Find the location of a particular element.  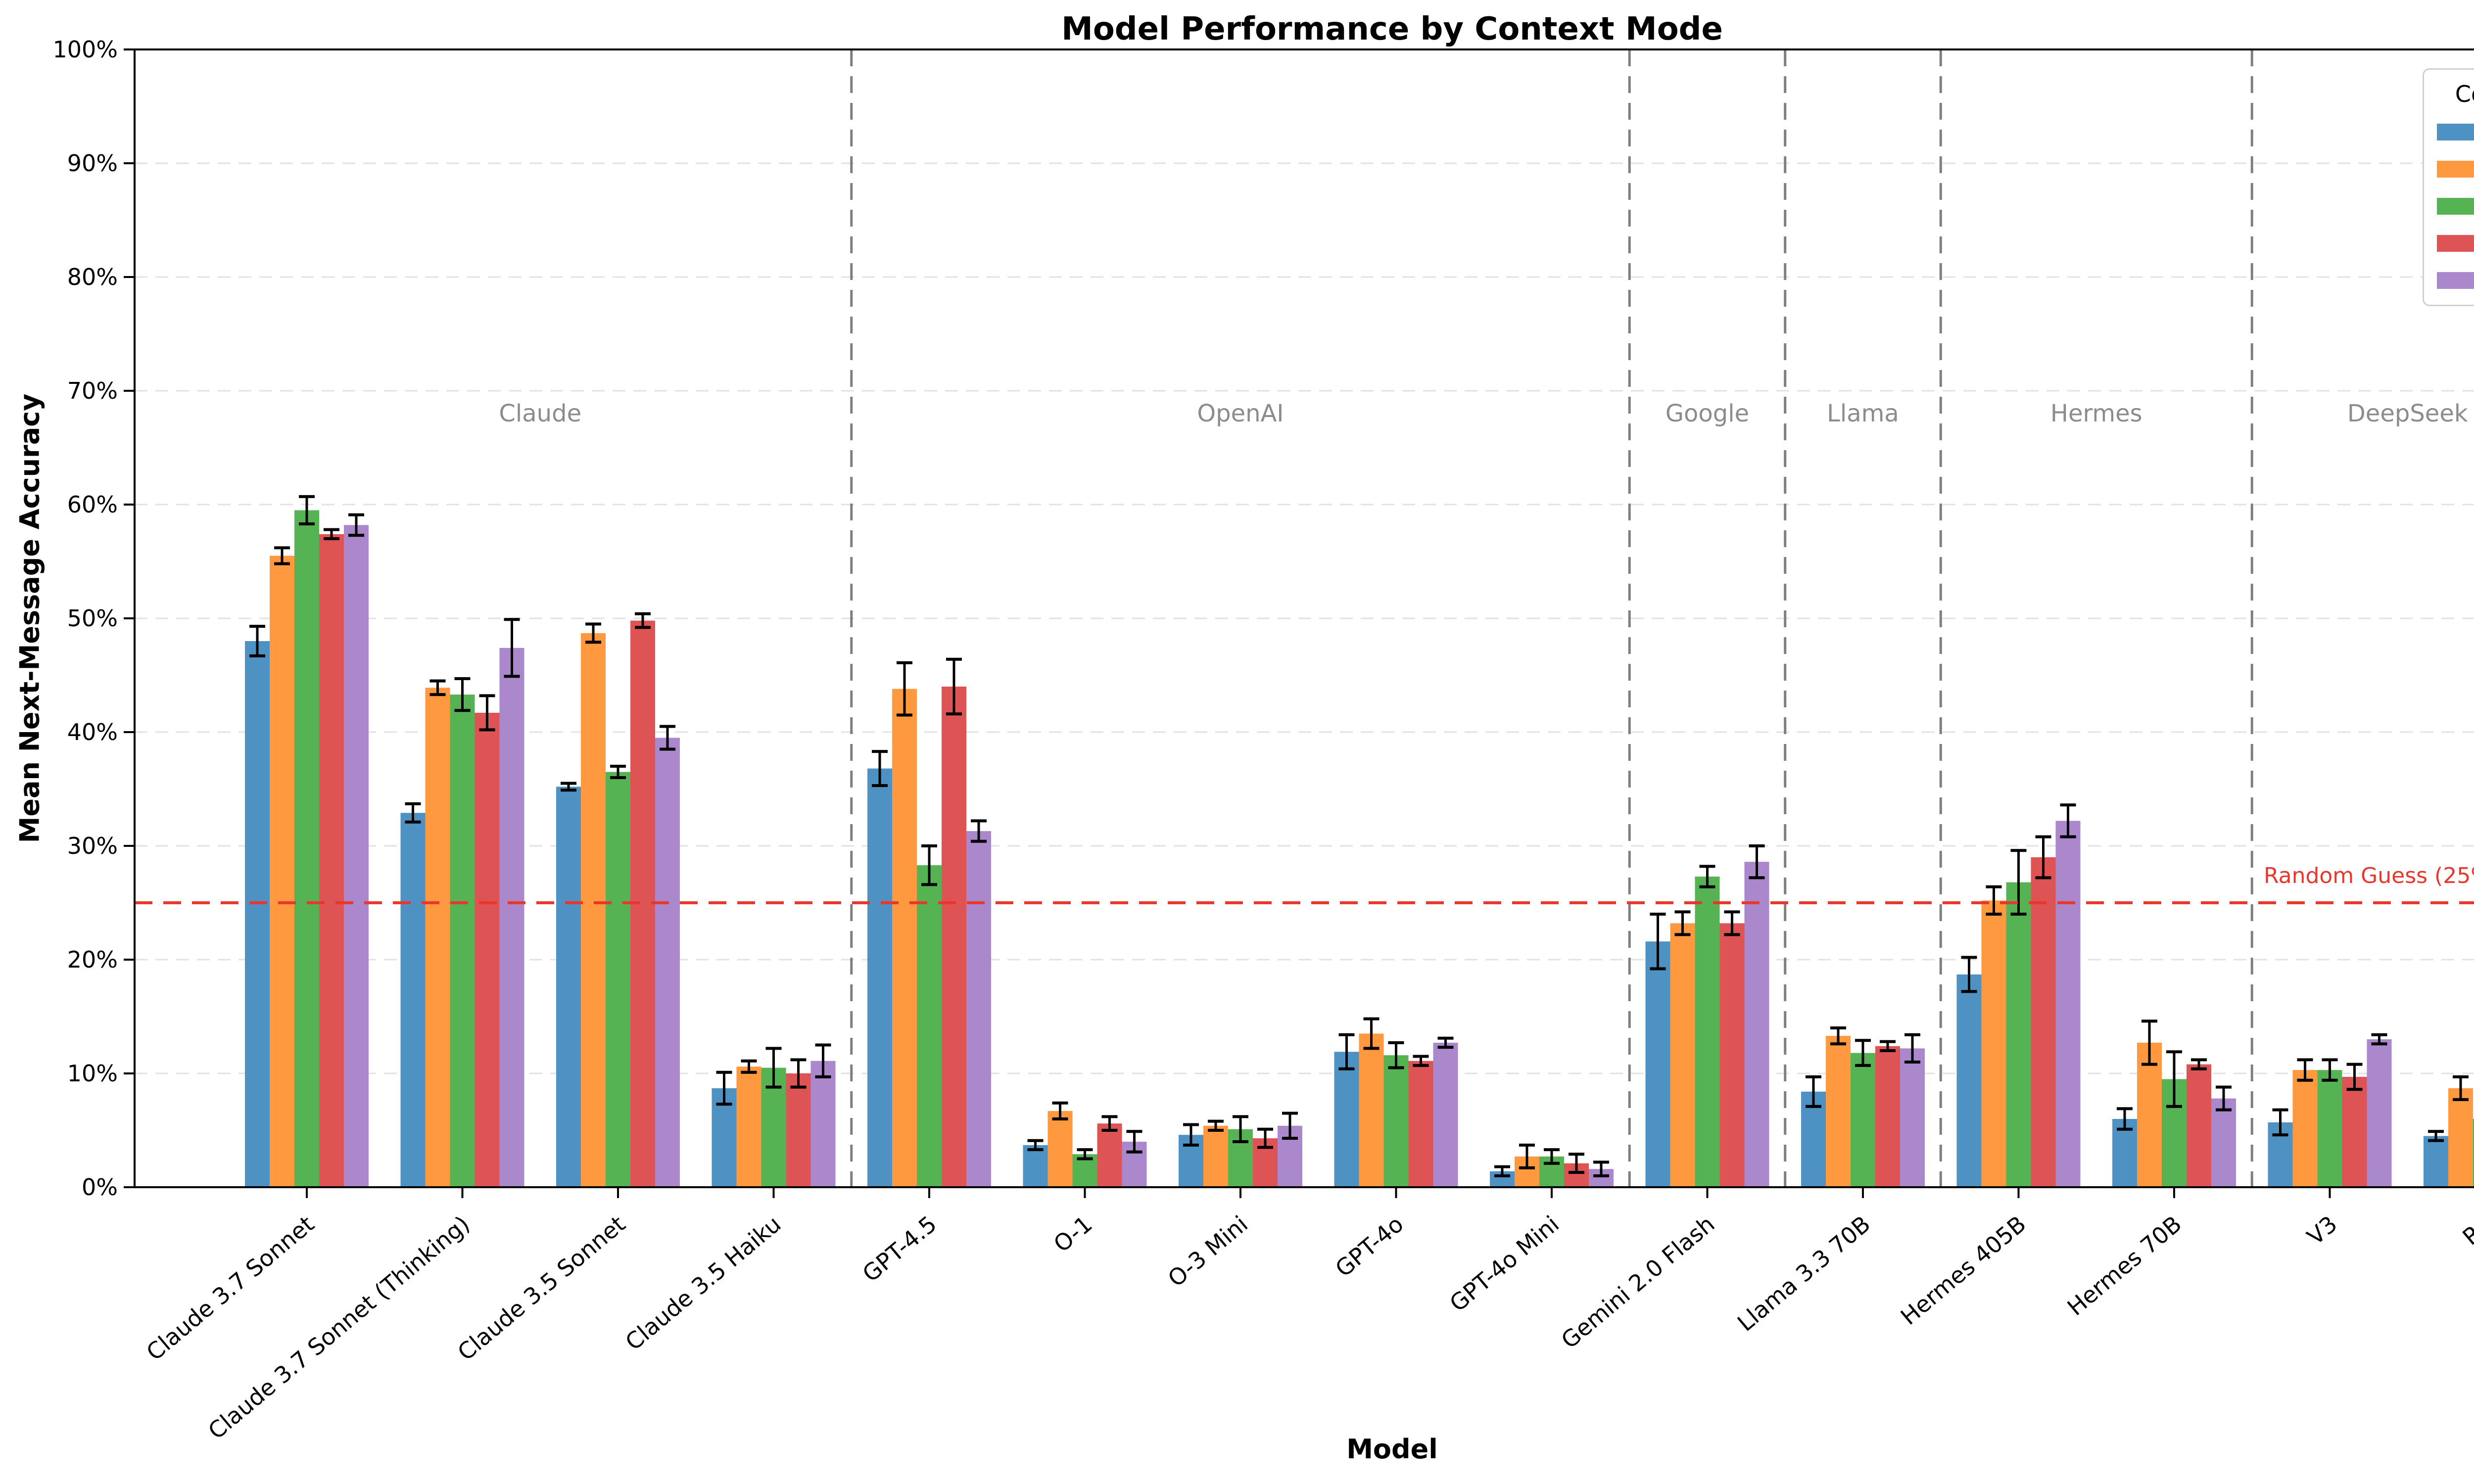

x-axis-tick-label: GPT-4o Mini is located at coordinates (1504, 1263).